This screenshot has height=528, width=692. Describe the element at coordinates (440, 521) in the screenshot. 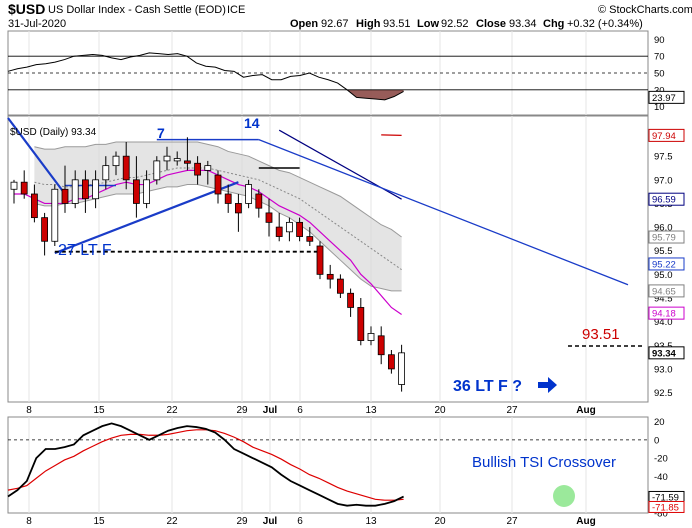

I see `x-tick-label-bottom: 20` at that location.